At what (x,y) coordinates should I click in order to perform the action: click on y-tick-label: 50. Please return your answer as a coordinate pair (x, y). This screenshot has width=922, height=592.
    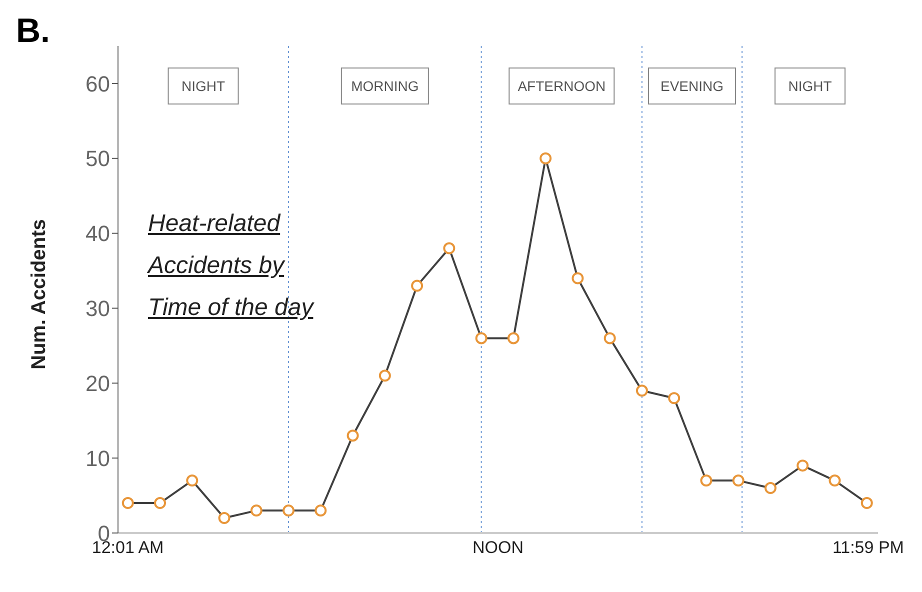
    Looking at the image, I should click on (98, 159).